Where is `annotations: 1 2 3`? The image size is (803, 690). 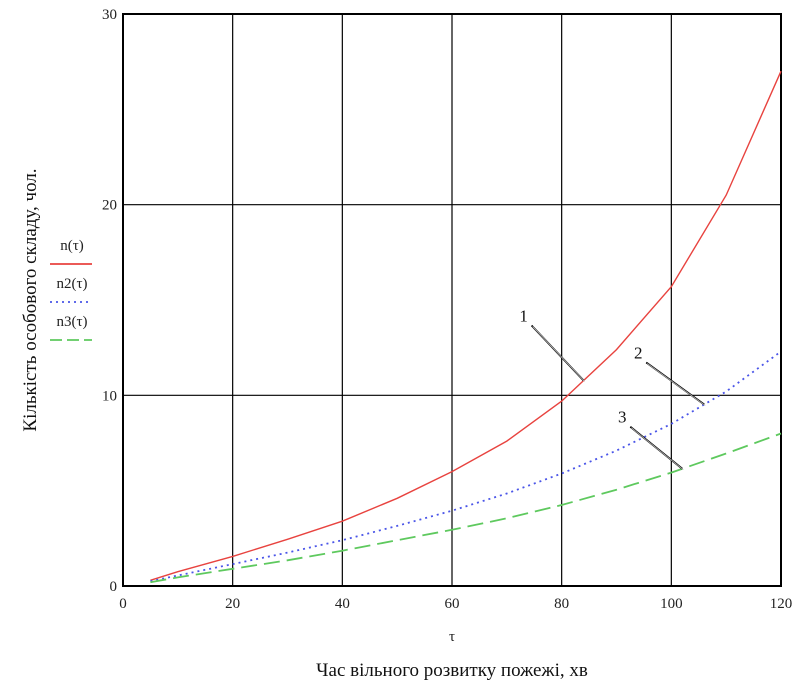
annotations: 1 2 3 is located at coordinates (612, 388).